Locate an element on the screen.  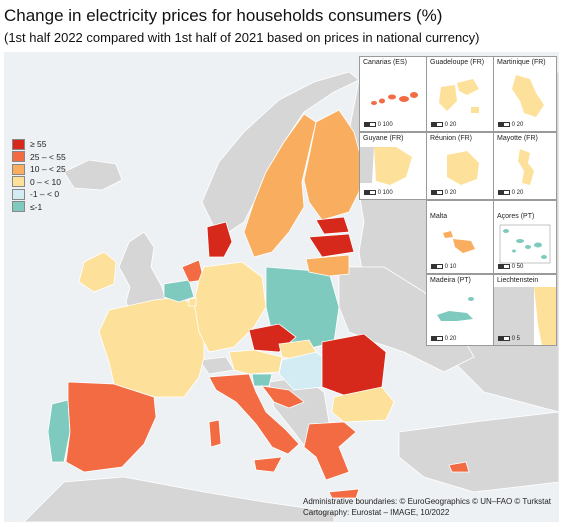
region-germany is located at coordinates (230, 307).